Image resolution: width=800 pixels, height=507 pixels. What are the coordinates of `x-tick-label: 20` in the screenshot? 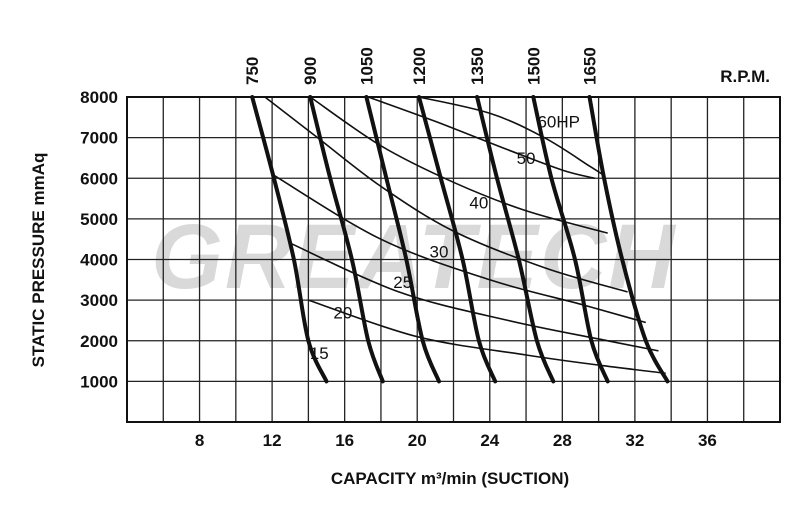 It's located at (417, 440).